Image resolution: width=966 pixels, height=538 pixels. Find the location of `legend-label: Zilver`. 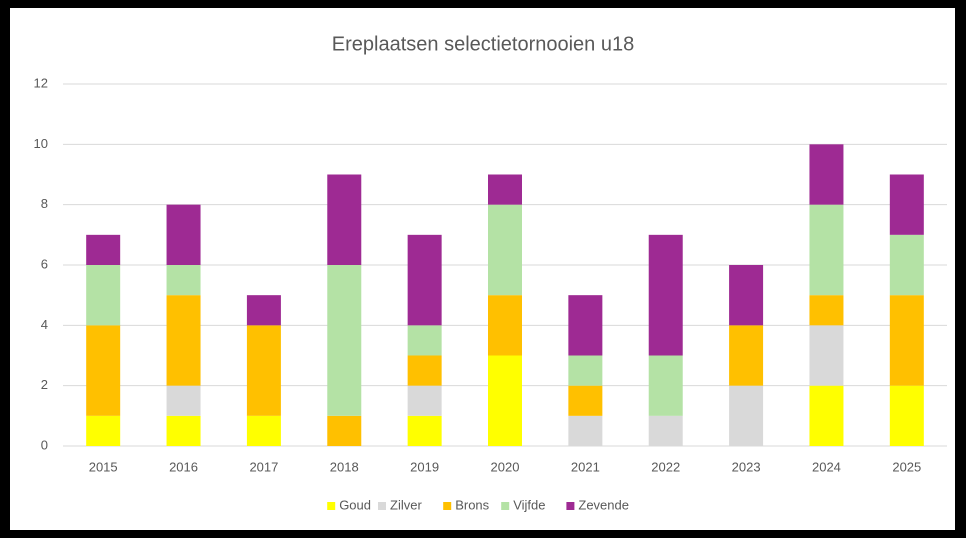

legend-label: Zilver is located at coordinates (406, 504).